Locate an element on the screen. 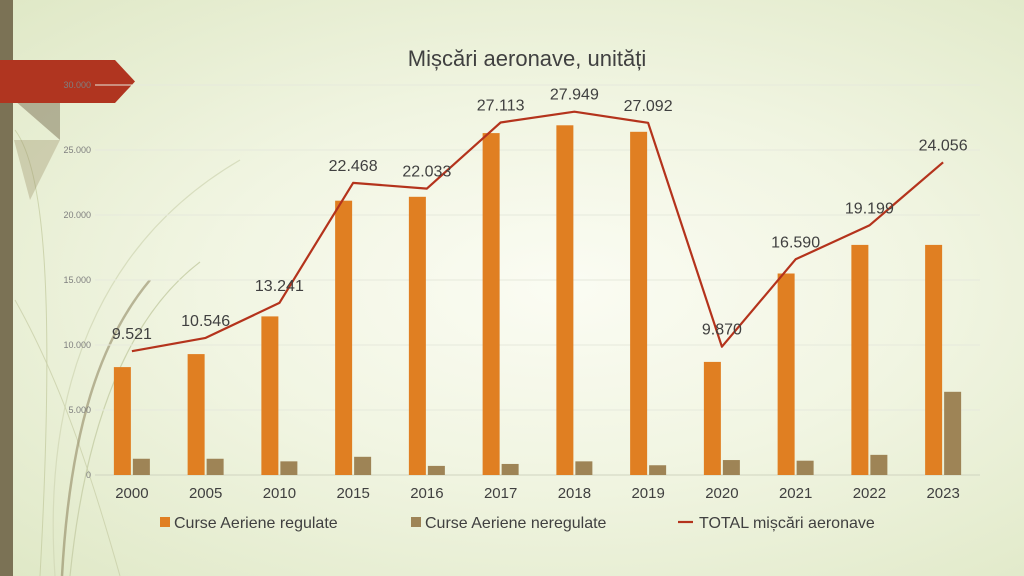 This screenshot has height=576, width=1024. red-accent-tab is located at coordinates (67, 81).